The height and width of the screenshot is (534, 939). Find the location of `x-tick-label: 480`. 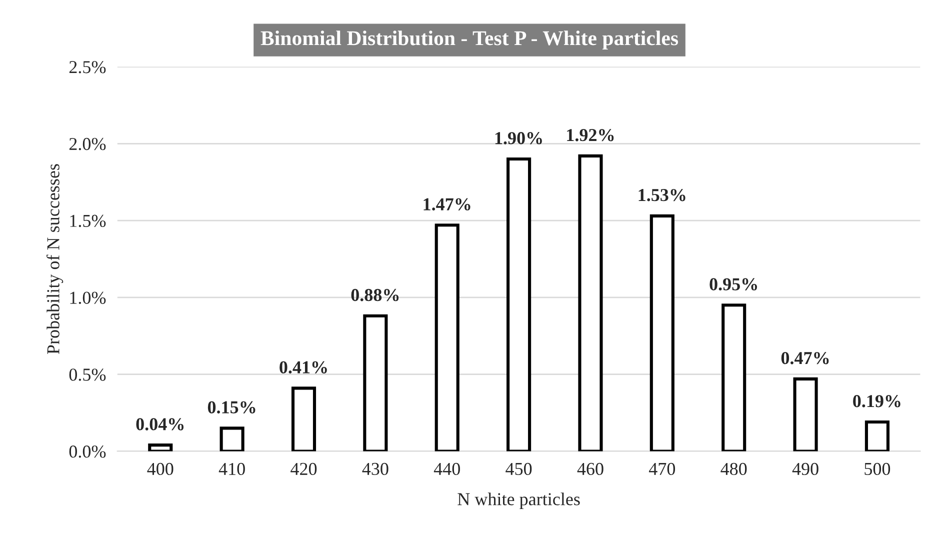

x-tick-label: 480 is located at coordinates (733, 469).